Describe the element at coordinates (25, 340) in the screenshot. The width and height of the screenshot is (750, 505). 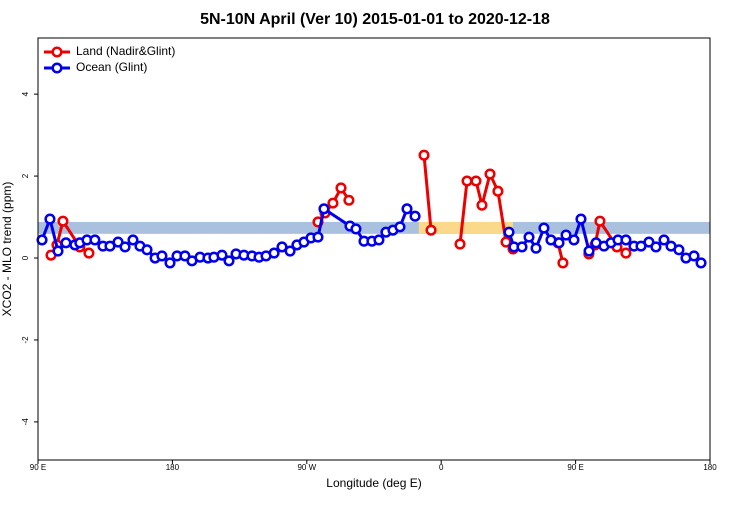
I see `y-tick-label: -2` at that location.